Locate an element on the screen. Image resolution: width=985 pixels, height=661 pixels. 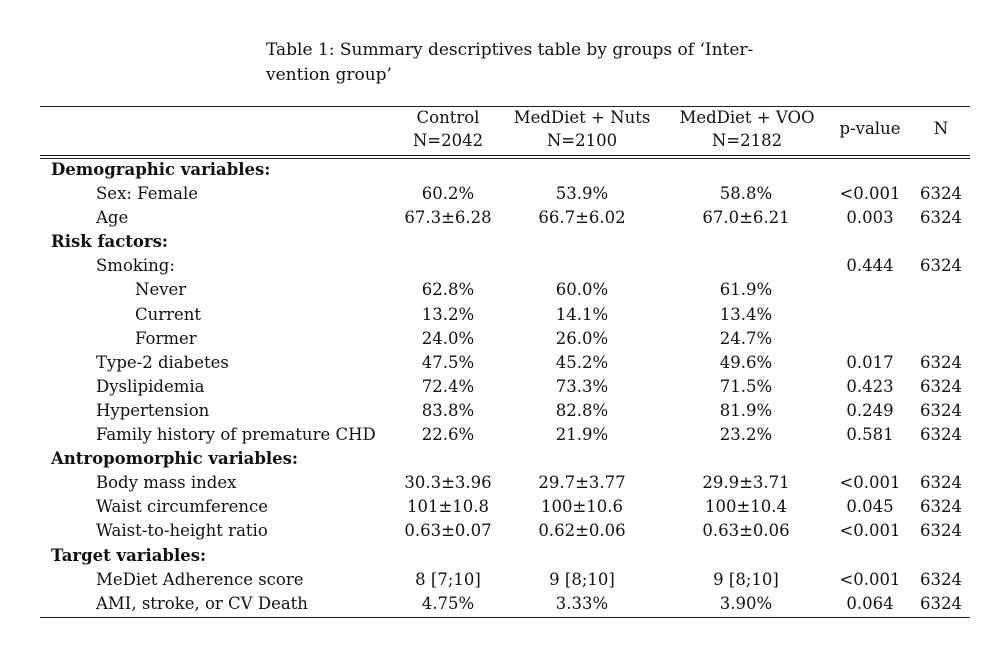
section-row: Demographic variables: is located at coordinates (505, 170).